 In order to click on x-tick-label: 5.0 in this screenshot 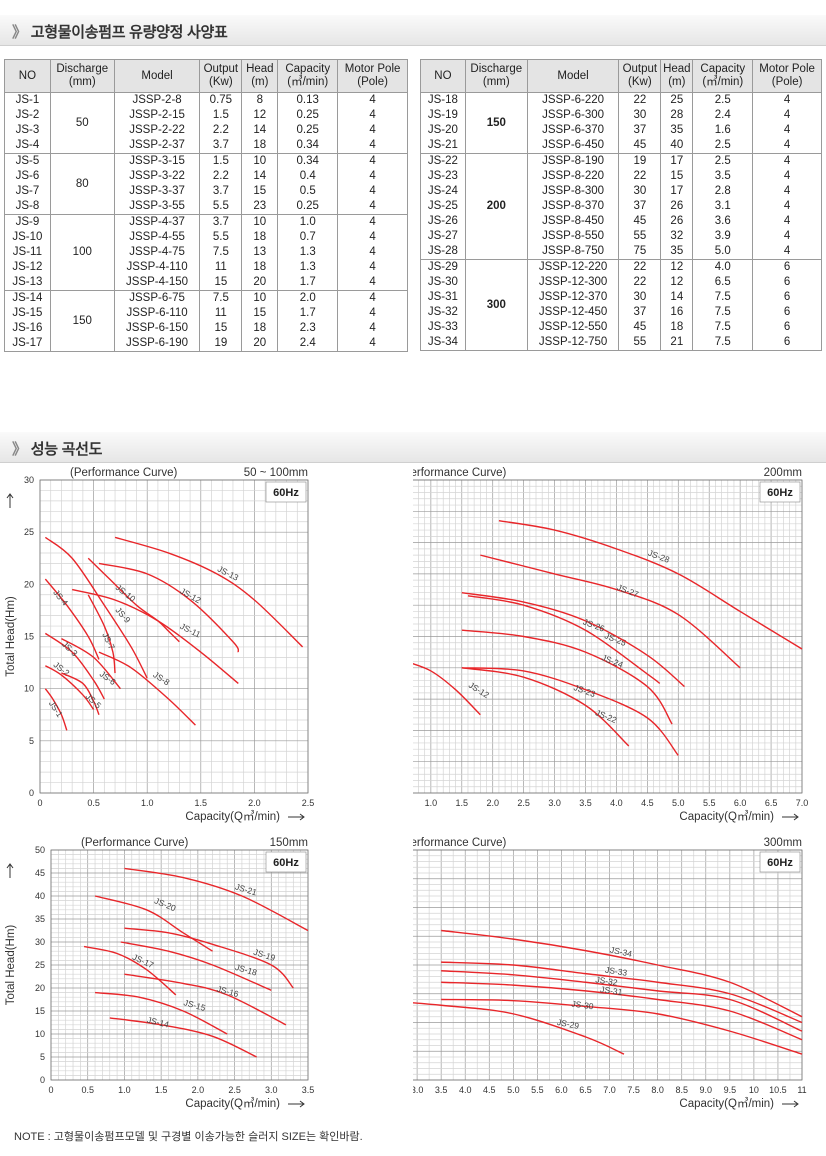, I will do `click(513, 1090)`.